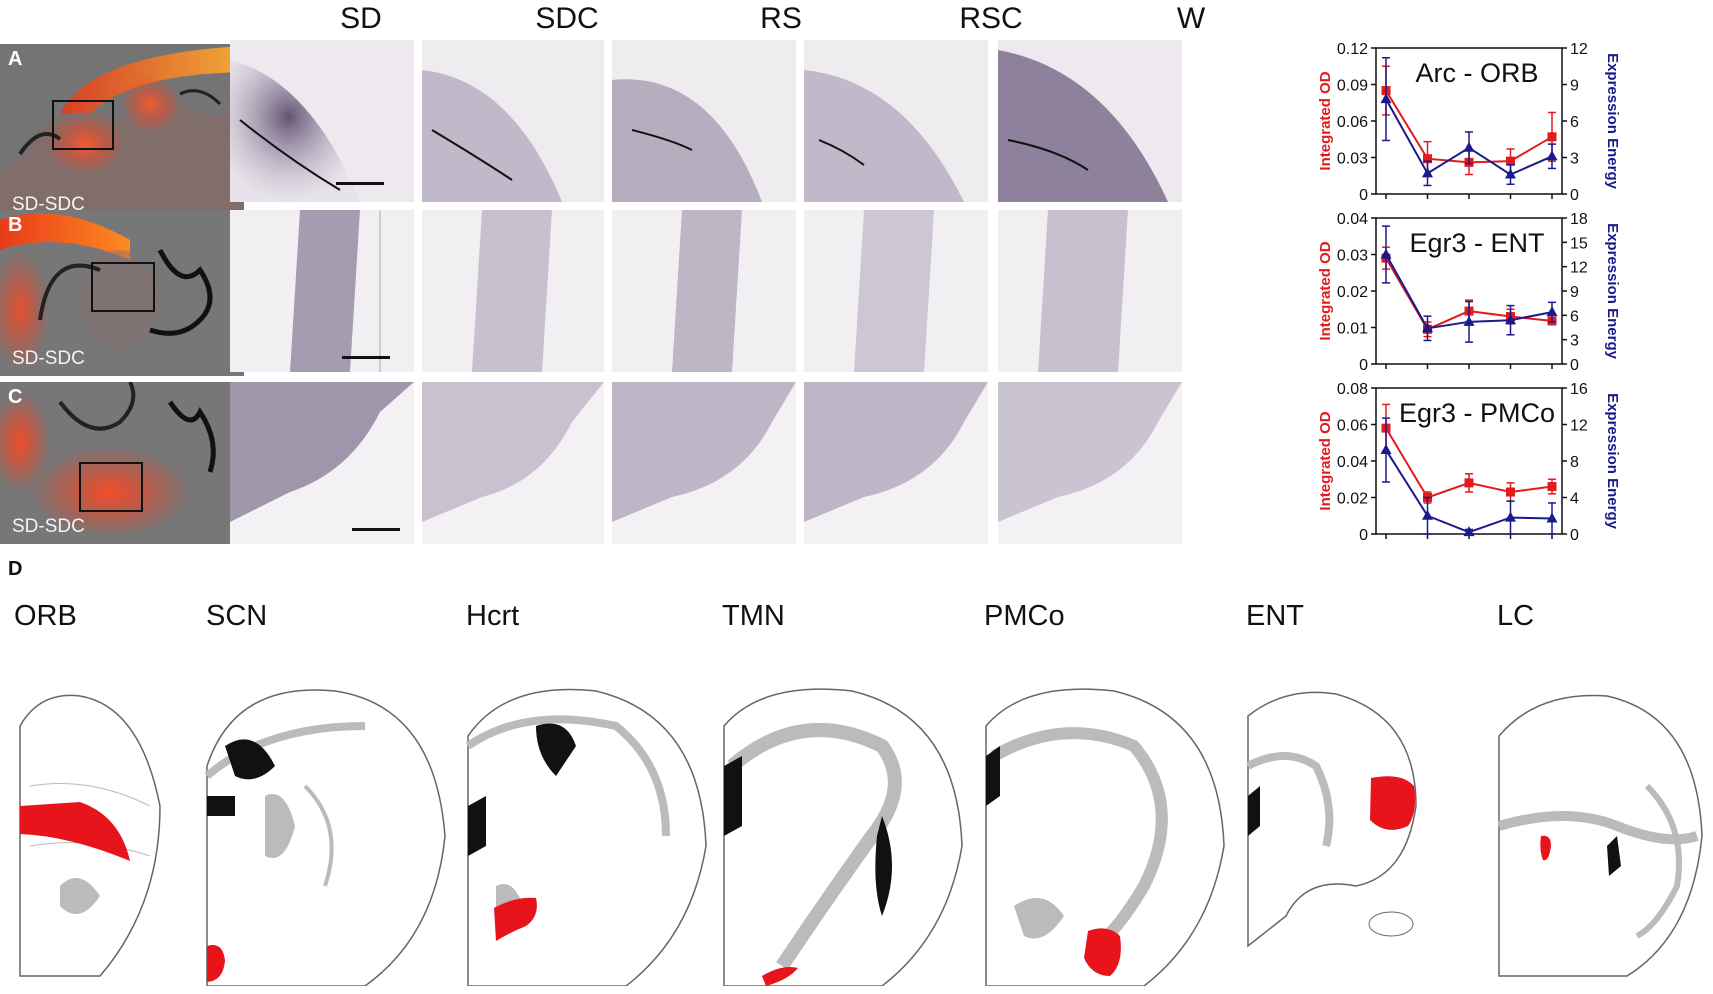 The width and height of the screenshot is (1713, 994). I want to click on atlas-section-lc, so click(1600, 835).